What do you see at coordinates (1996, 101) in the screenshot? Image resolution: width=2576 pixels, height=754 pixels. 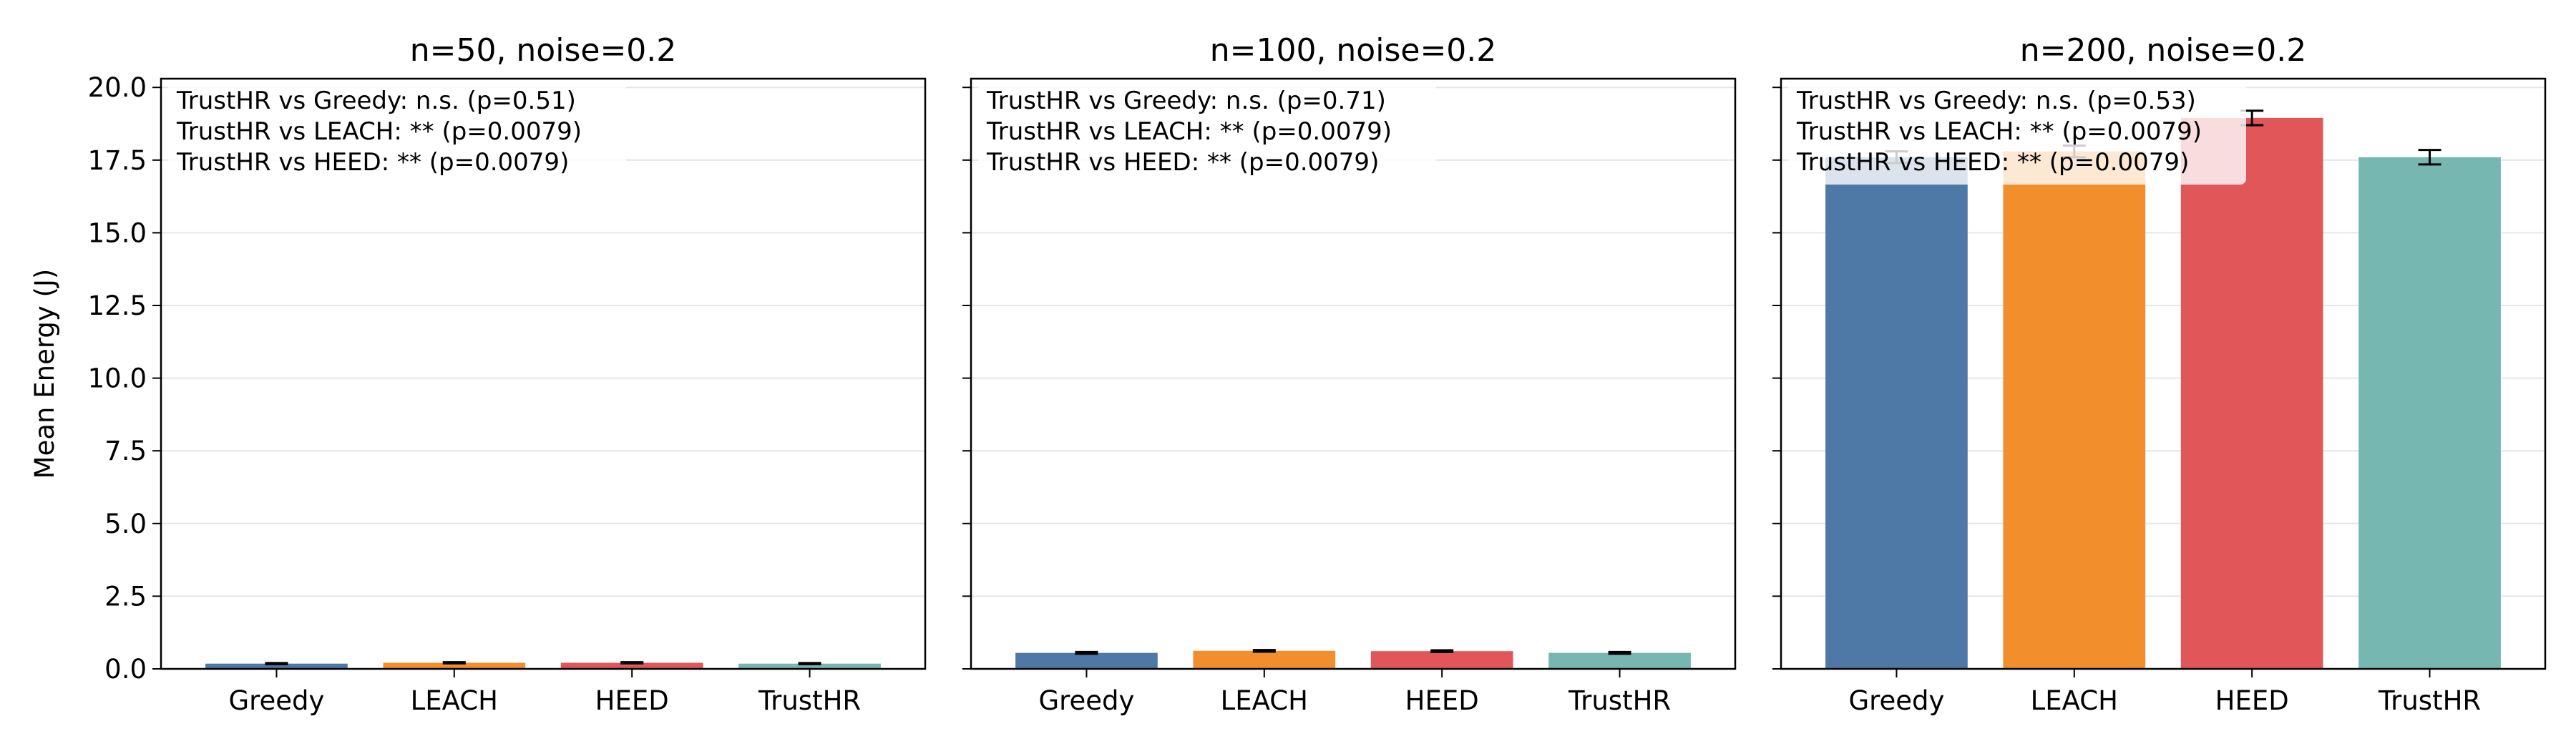 I see `significance-annotation: TrustHR vs Greedy: n.s. (p=0.53)` at bounding box center [1996, 101].